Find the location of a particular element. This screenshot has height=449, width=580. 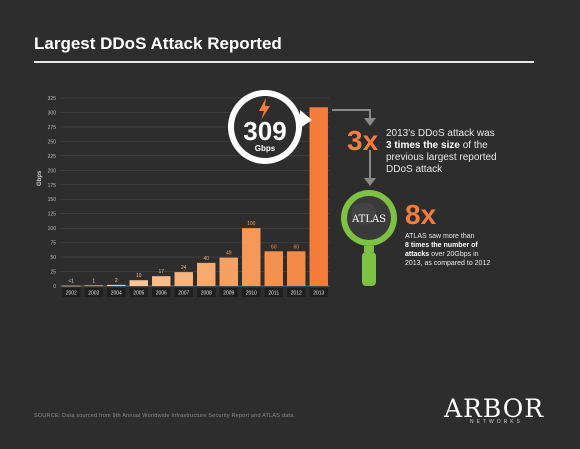

x-tick-label: 2012 is located at coordinates (296, 294).